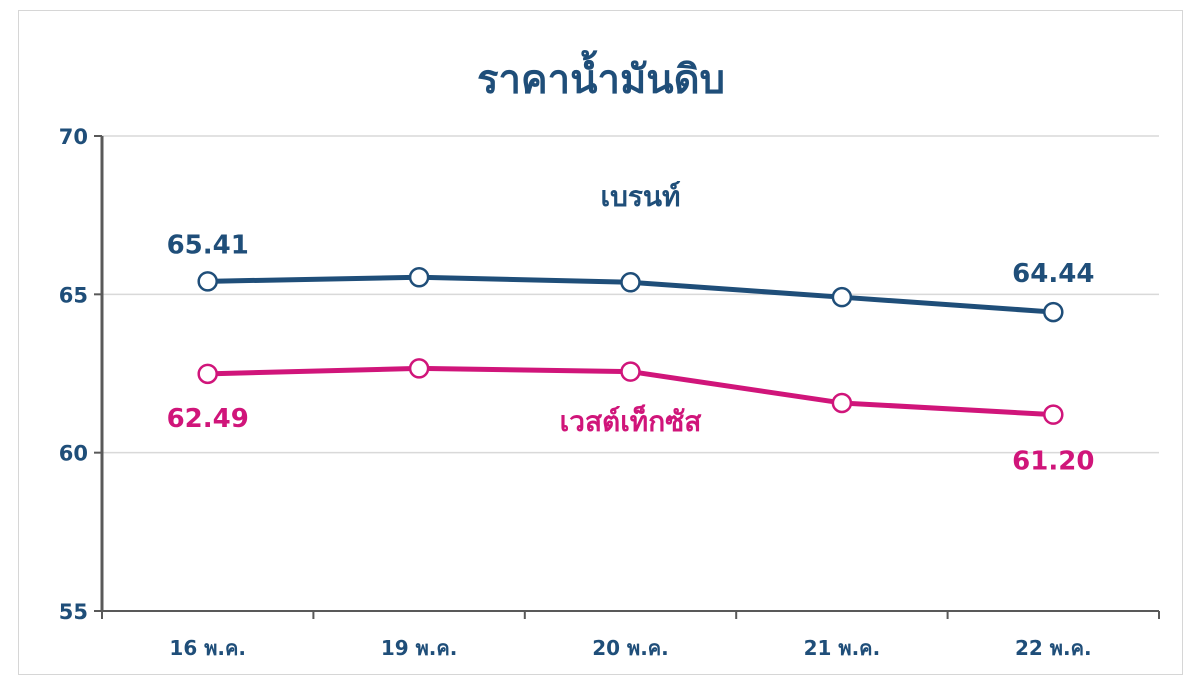 Image resolution: width=1200 pixels, height=686 pixels. I want to click on chart-title: ราคาน้ำมันดิบ, so click(601, 76).